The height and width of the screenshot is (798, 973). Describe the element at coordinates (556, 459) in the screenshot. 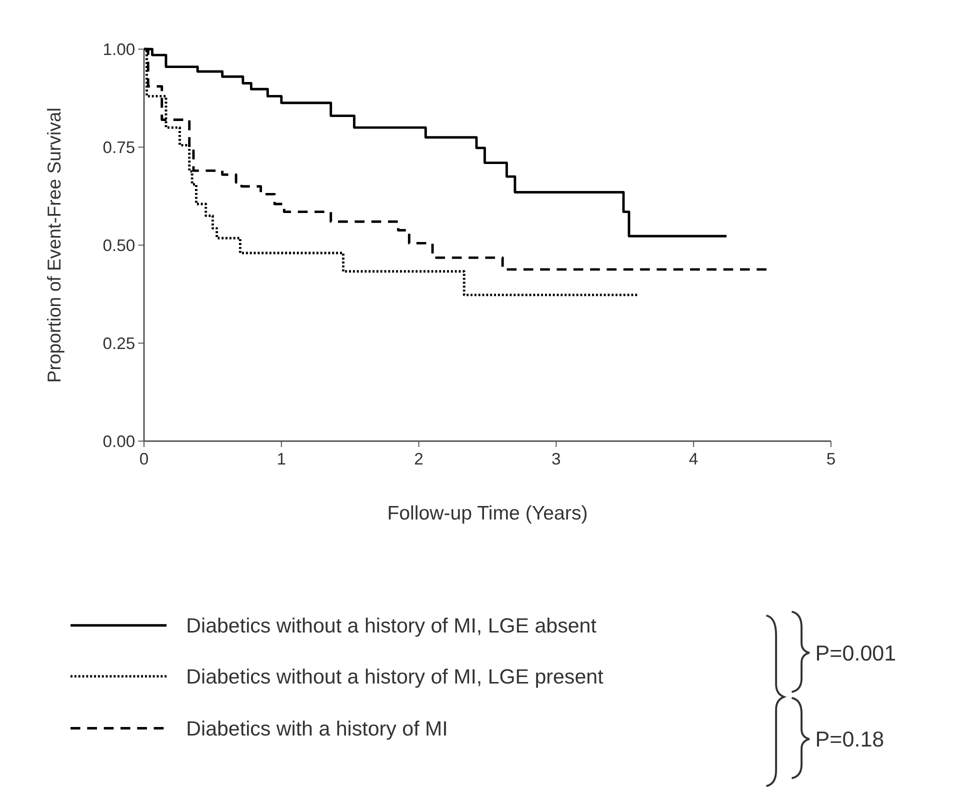

I see `x-tick-label: 3` at that location.